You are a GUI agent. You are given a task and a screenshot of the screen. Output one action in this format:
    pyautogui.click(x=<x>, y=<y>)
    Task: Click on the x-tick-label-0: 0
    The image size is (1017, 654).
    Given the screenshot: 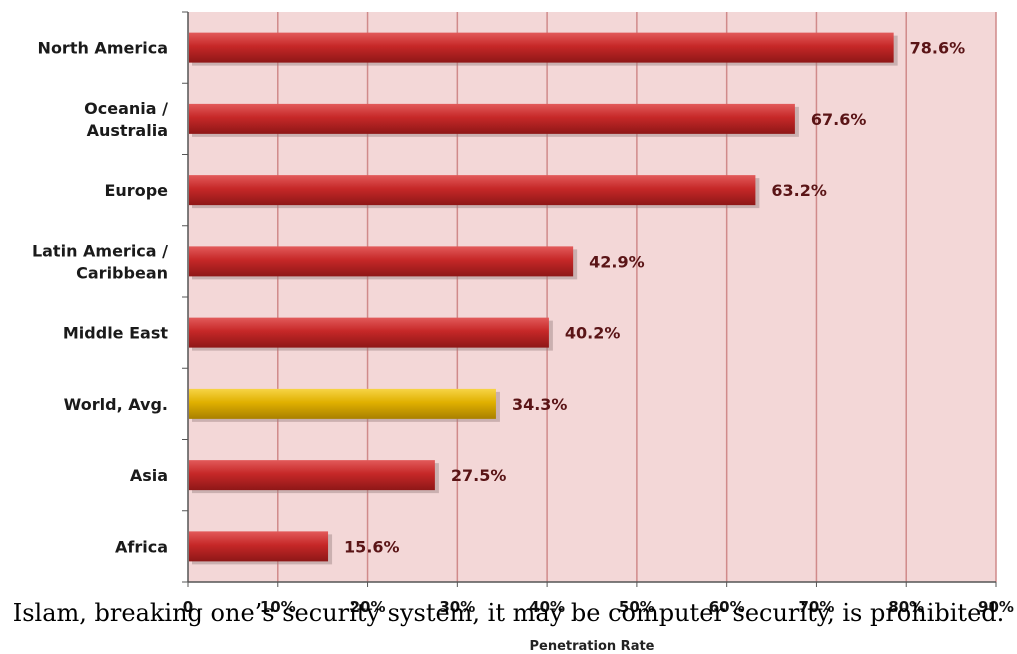 What is the action you would take?
    pyautogui.click(x=188, y=607)
    